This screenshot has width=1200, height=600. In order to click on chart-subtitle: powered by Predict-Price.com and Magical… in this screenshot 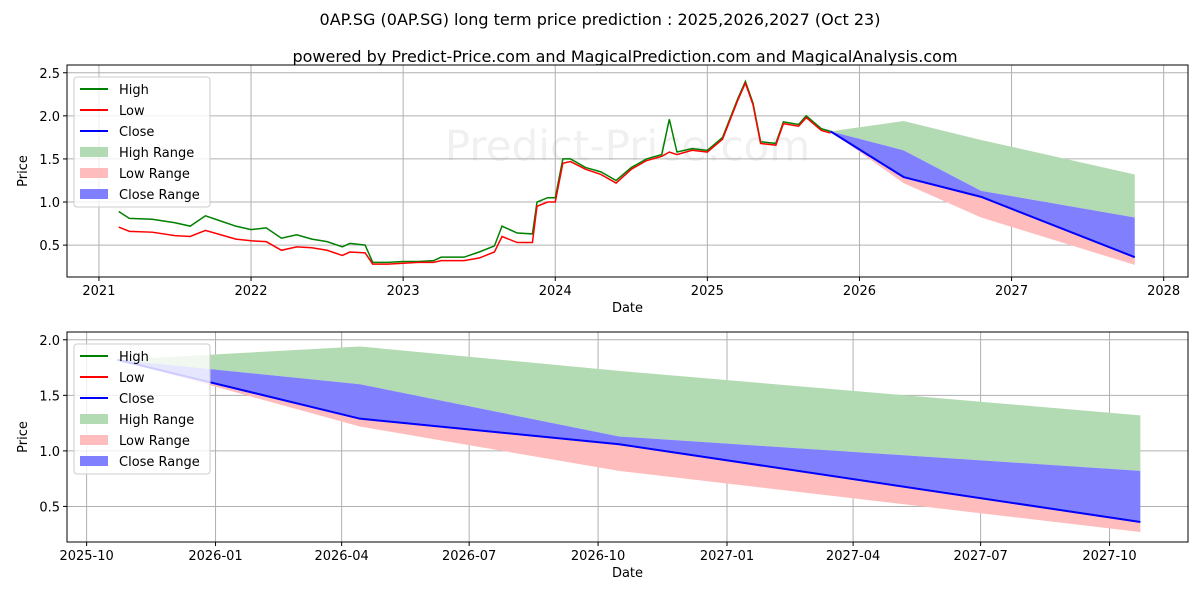, I will do `click(624, 56)`.